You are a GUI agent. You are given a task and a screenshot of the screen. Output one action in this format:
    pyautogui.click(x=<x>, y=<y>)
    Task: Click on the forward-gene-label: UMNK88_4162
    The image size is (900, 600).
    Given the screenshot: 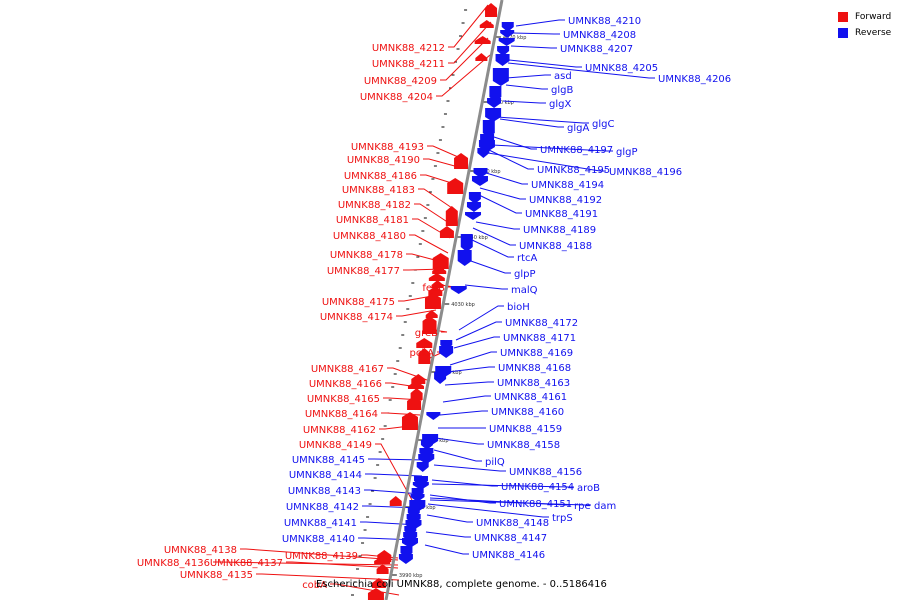 What is the action you would take?
    pyautogui.click(x=339, y=430)
    